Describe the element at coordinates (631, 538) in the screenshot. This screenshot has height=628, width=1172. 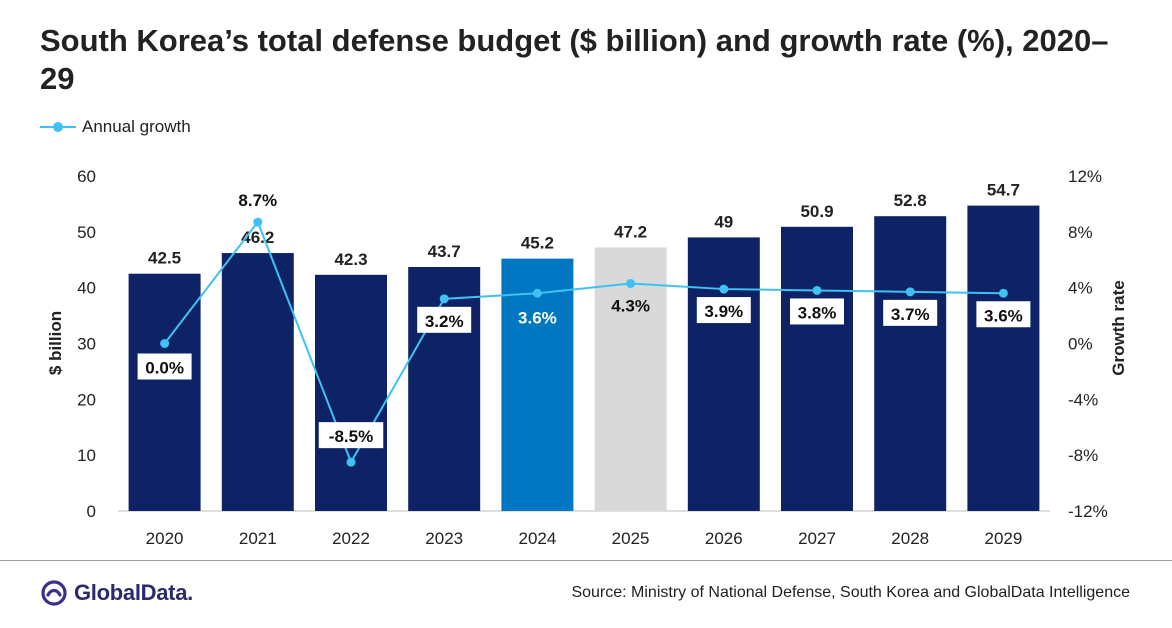
I see `x-tick-label: 2025` at that location.